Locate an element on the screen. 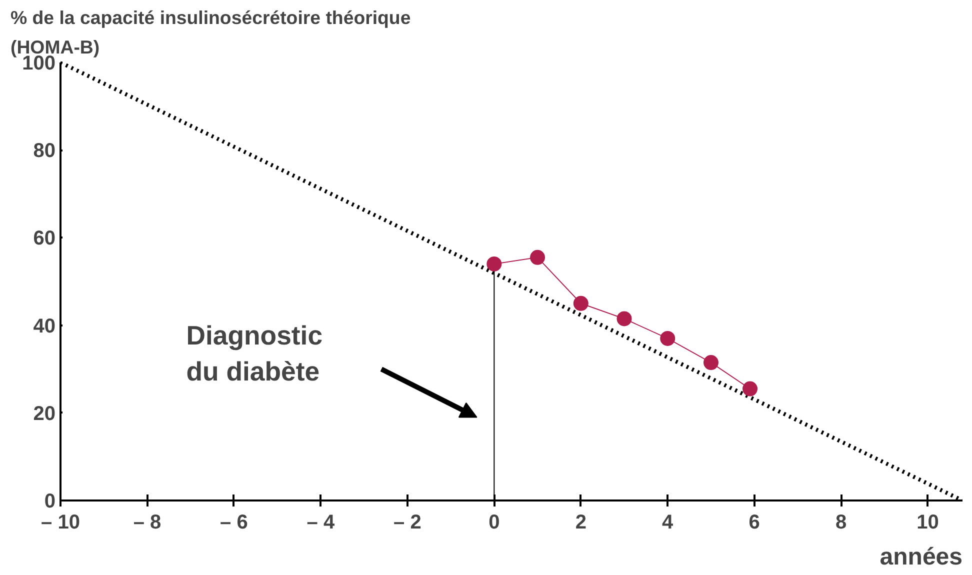  x-tick-label: 0 is located at coordinates (494, 523).